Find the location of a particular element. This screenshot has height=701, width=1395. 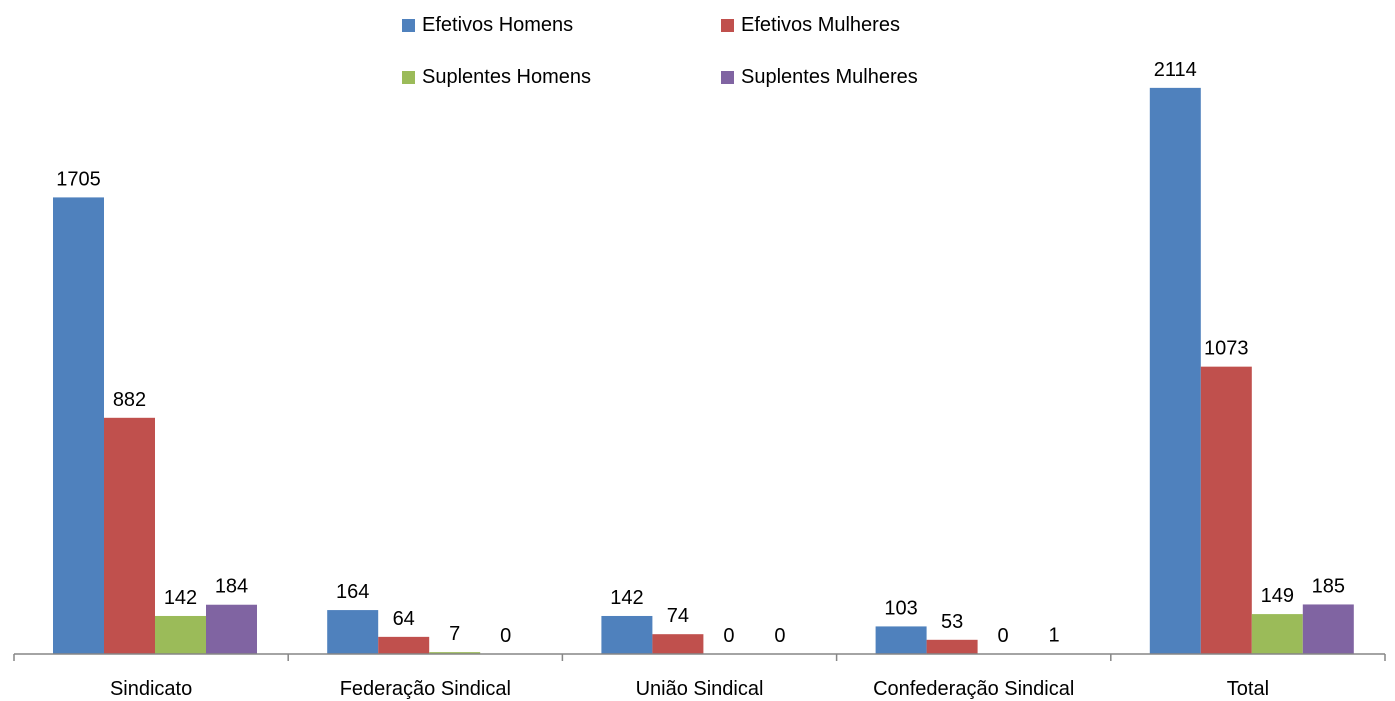

legend-item-efetivos-mulheres: Efetivos Mulheres is located at coordinates (810, 25).